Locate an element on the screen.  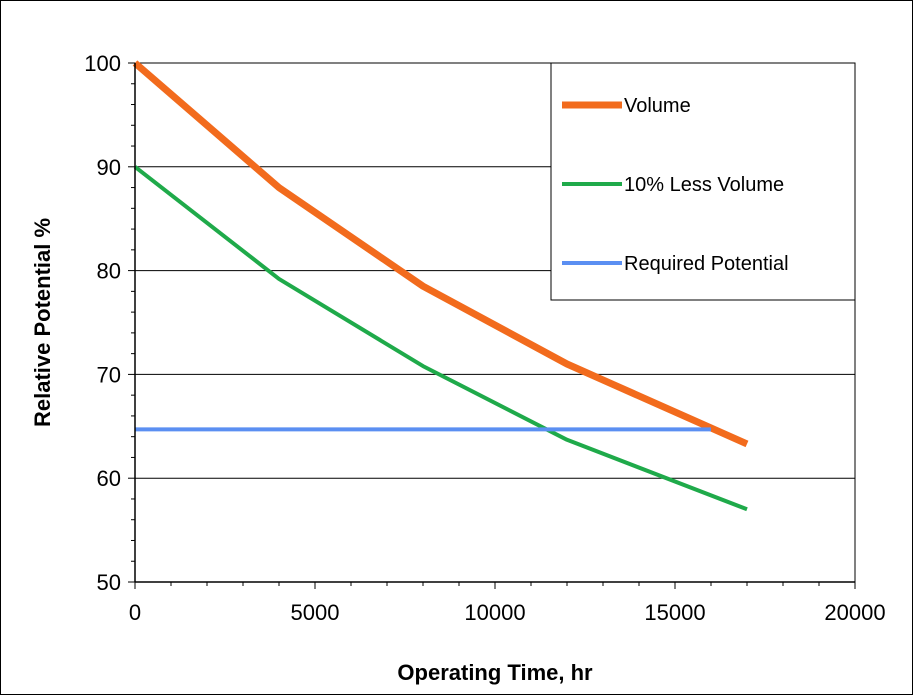
x-tick-label: 15000 is located at coordinates (674, 612).